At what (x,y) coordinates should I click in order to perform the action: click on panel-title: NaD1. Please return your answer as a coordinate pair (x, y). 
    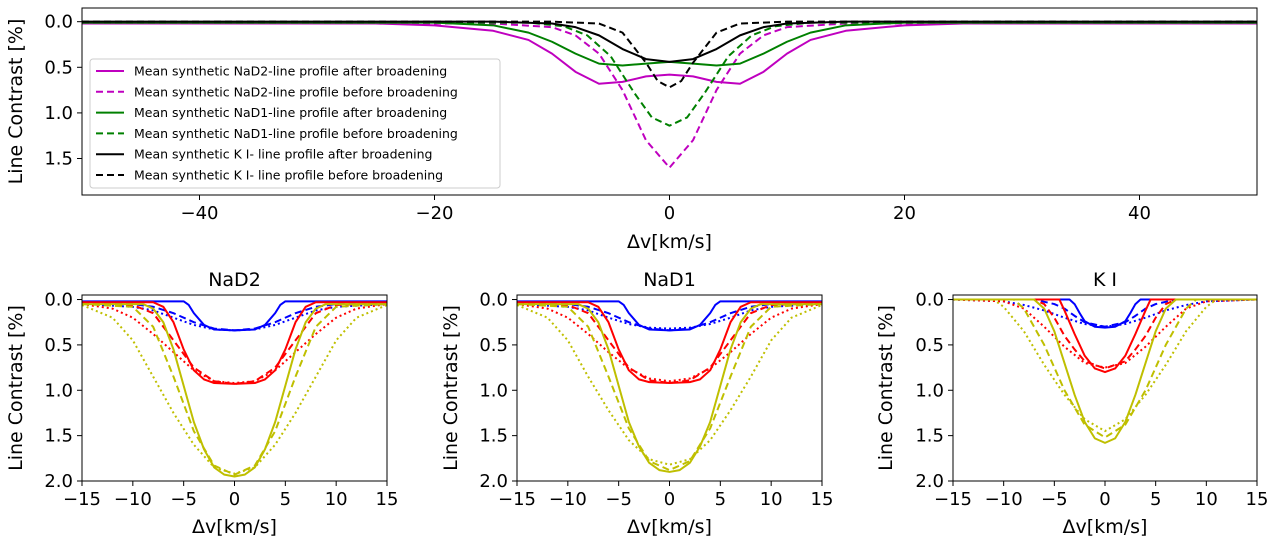
    Looking at the image, I should click on (669, 280).